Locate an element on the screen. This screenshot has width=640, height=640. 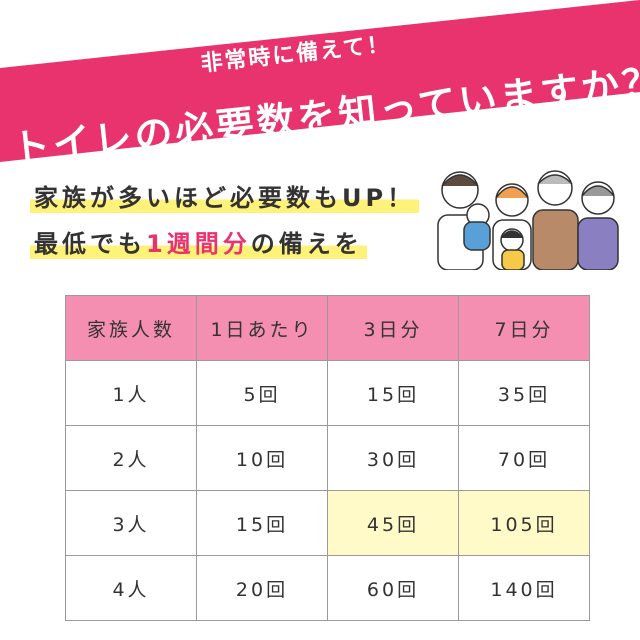
table-cell: 60回 is located at coordinates (393, 588).